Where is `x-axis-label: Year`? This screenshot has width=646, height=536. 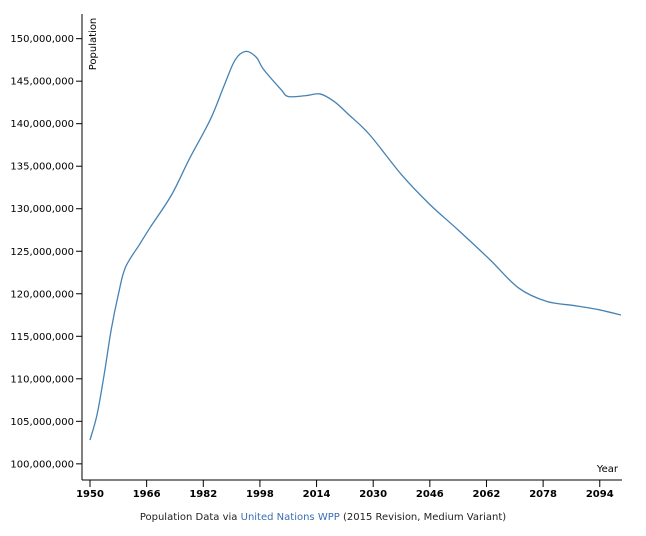 x-axis-label: Year is located at coordinates (607, 469).